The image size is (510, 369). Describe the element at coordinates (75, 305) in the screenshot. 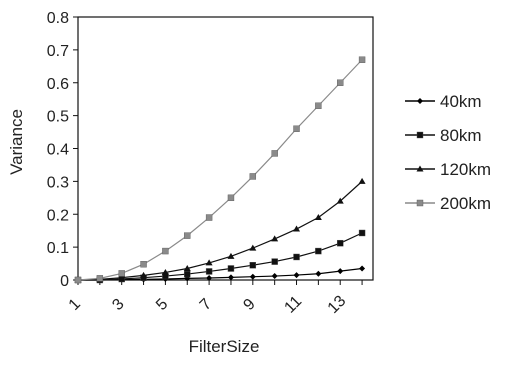

I see `x-tick-label: 1` at that location.